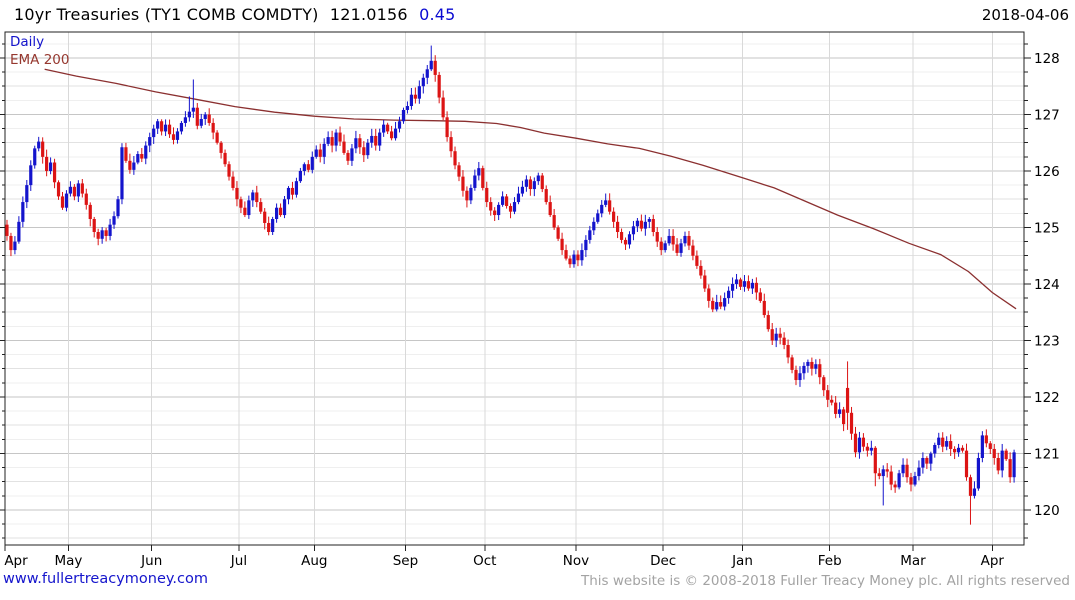  I want to click on svg-text: Jan, so click(742, 561).